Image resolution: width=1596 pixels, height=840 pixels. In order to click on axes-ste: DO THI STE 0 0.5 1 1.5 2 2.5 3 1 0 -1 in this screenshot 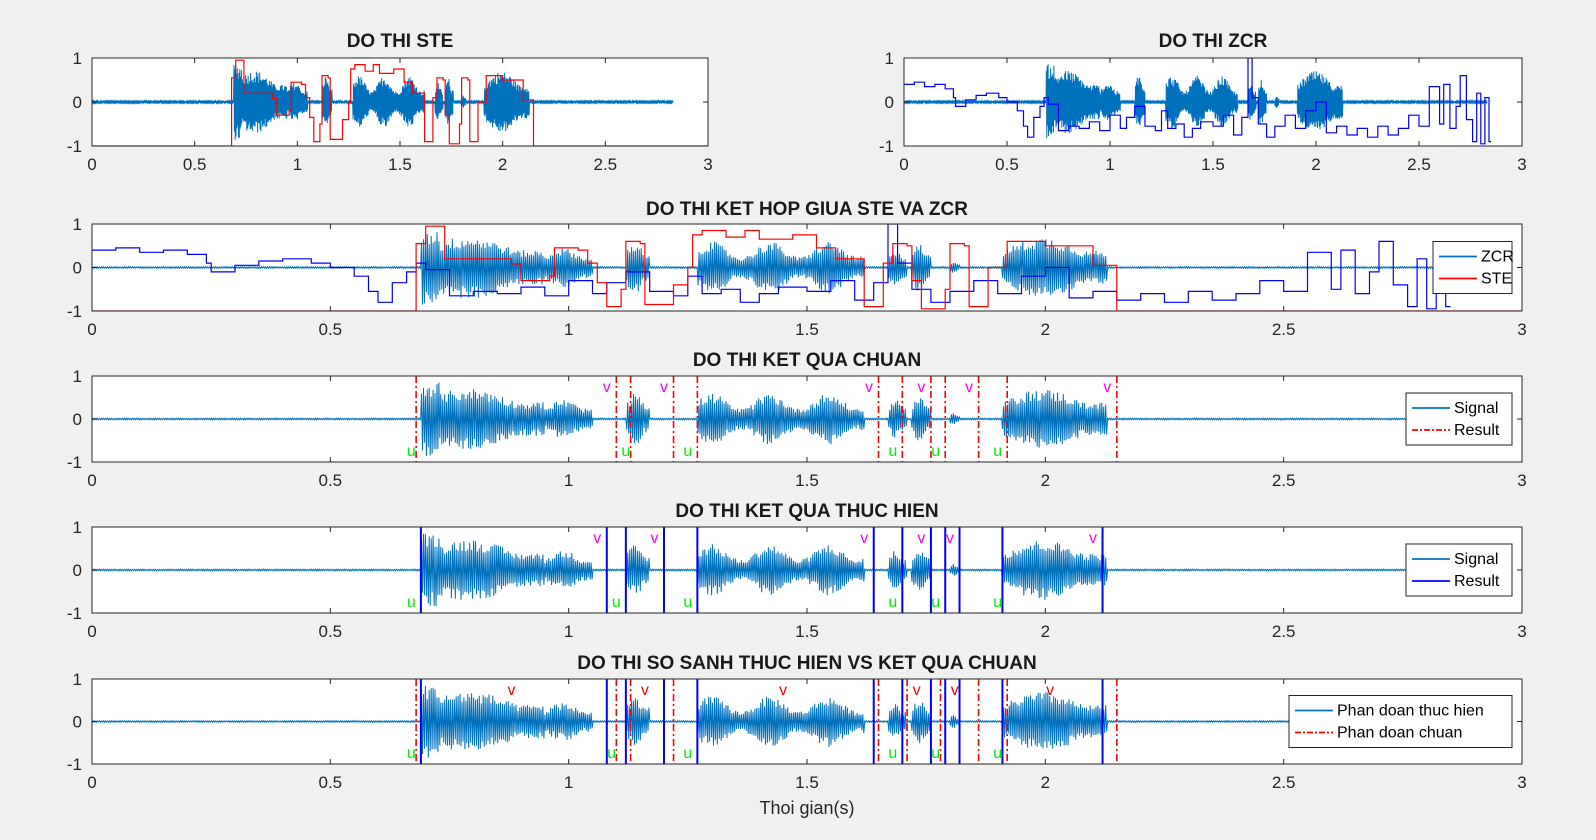, I will do `click(390, 102)`.